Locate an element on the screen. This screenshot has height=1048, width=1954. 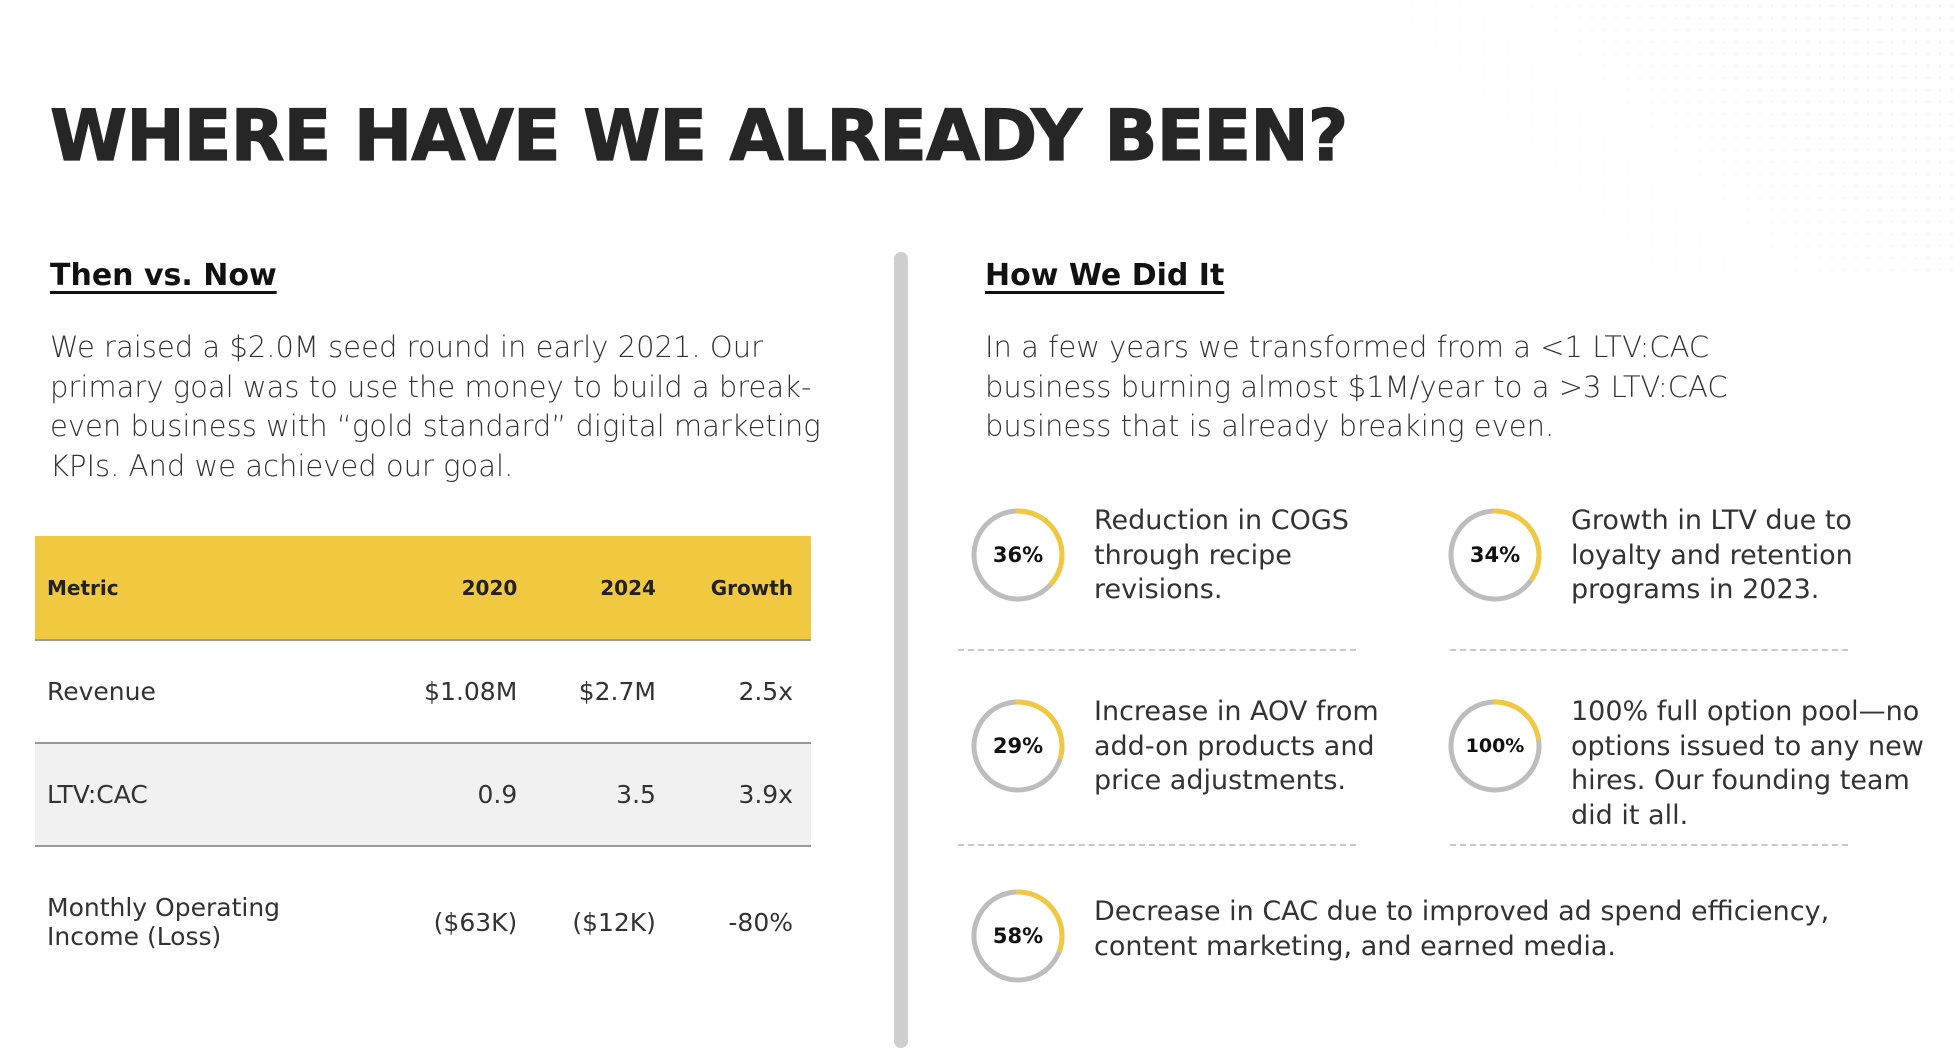
header-growth: Growth is located at coordinates (742, 588).